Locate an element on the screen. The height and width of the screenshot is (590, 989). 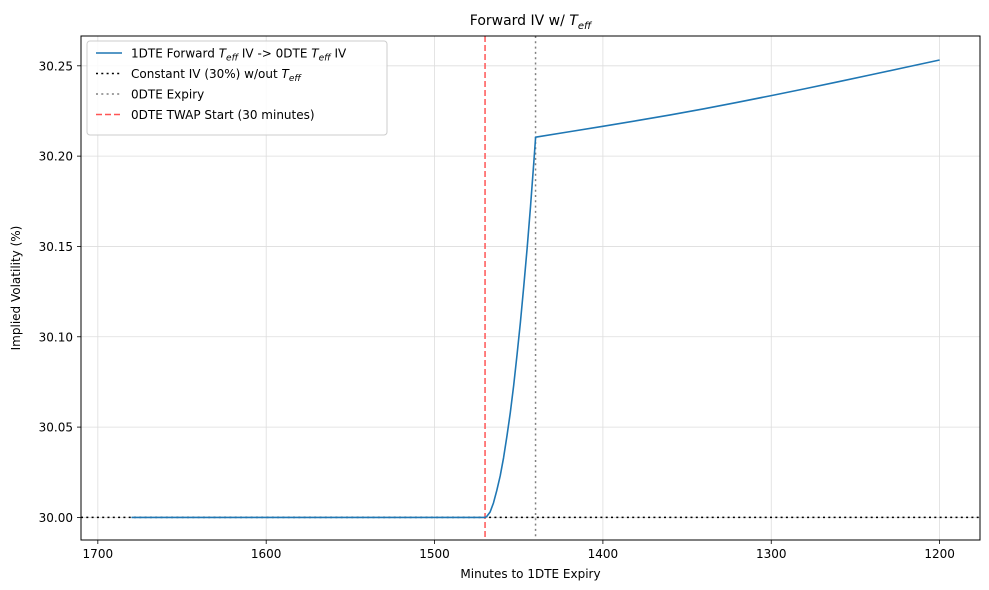
legend-label: 0DTE Expiry is located at coordinates (167, 95).